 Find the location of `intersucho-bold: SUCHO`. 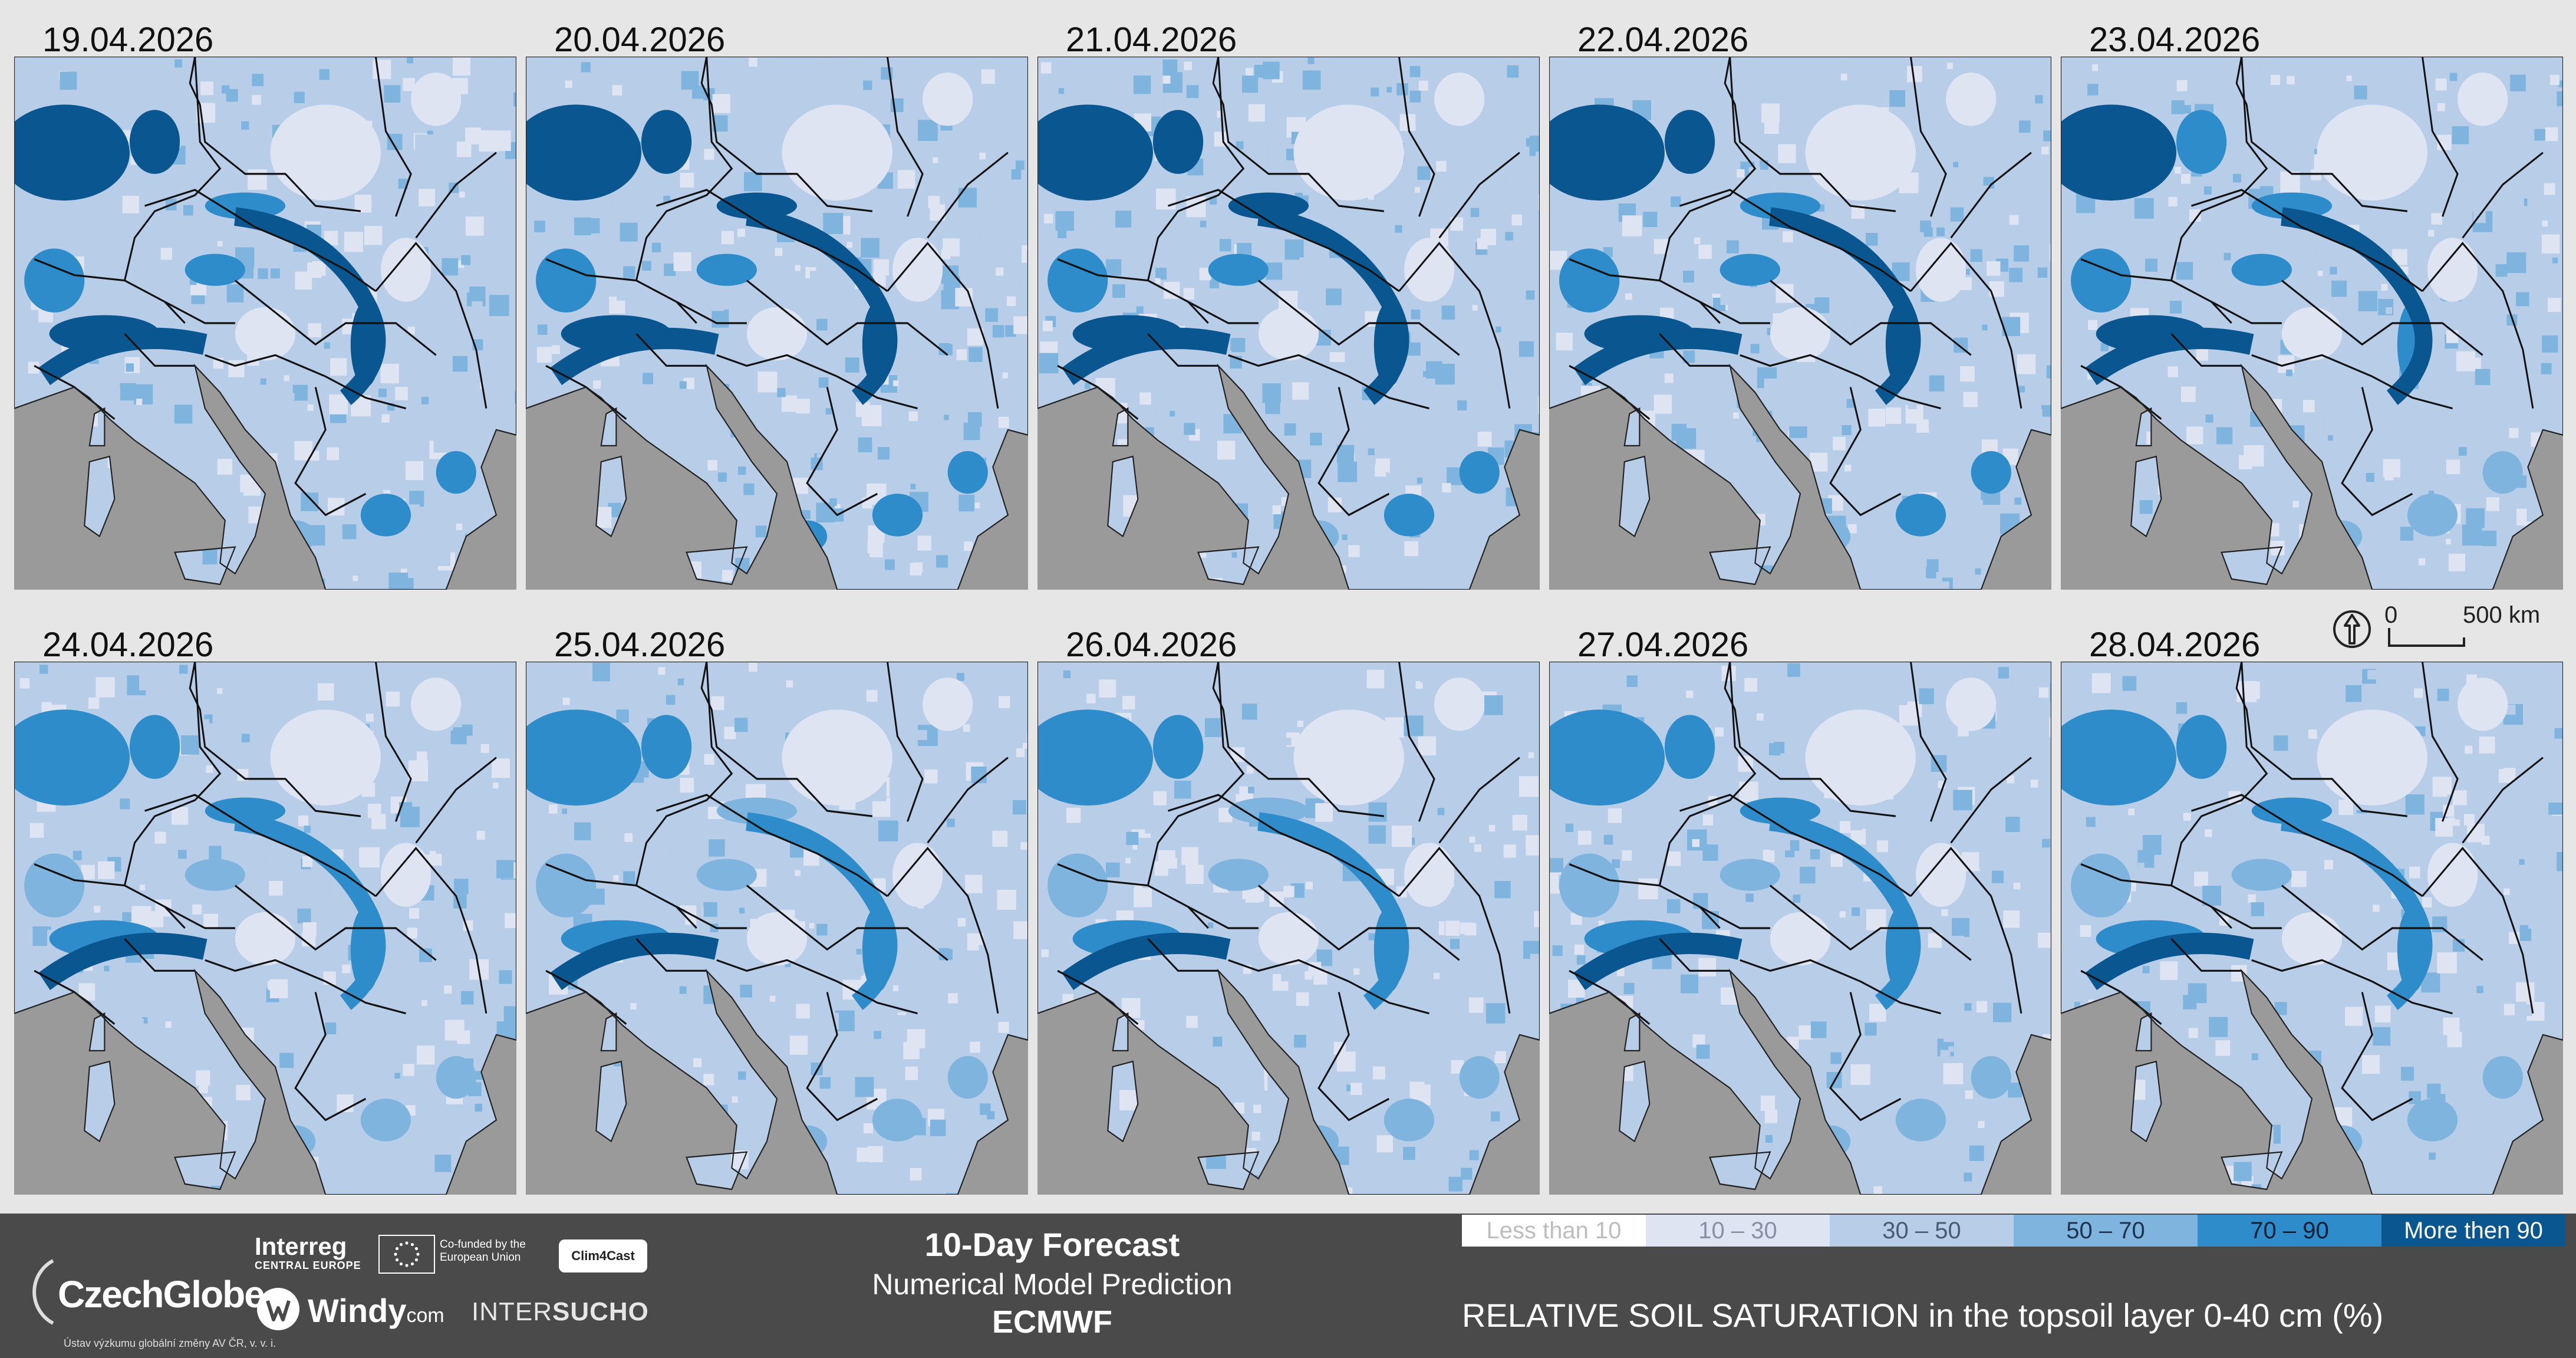

intersucho-bold: SUCHO is located at coordinates (600, 1311).